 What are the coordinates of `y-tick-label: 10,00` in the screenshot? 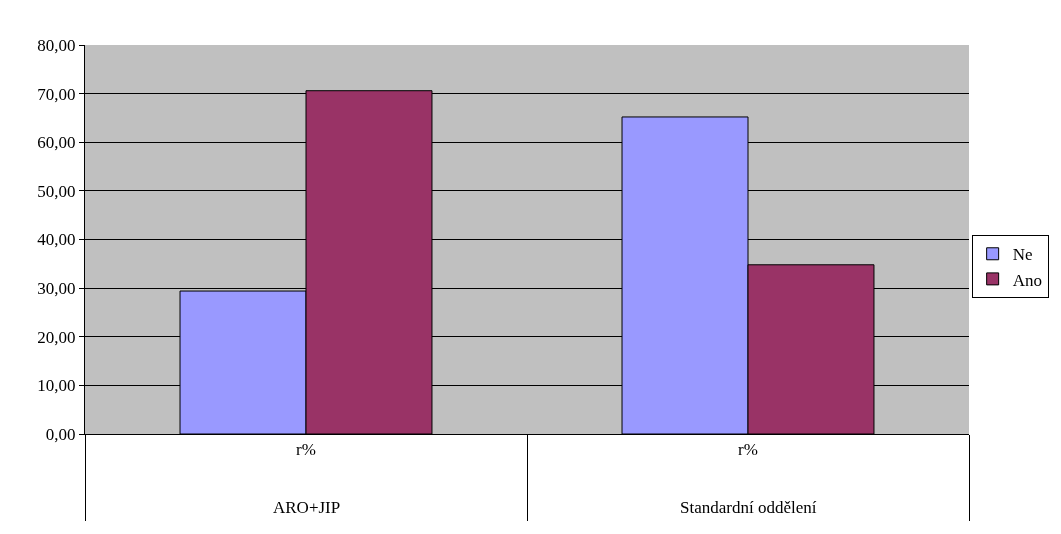 It's located at (56, 386).